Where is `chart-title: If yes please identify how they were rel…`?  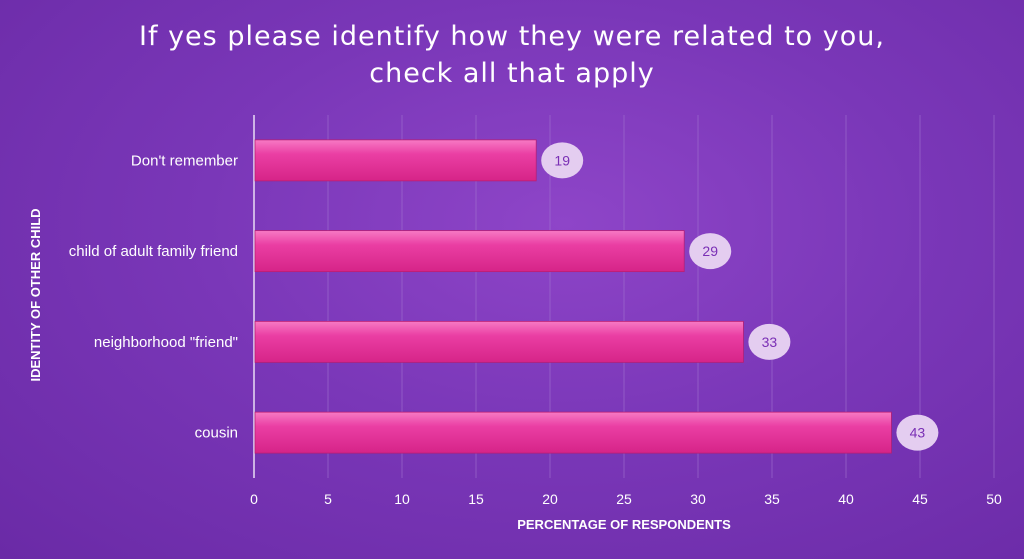 chart-title: If yes please identify how they were rel… is located at coordinates (512, 55).